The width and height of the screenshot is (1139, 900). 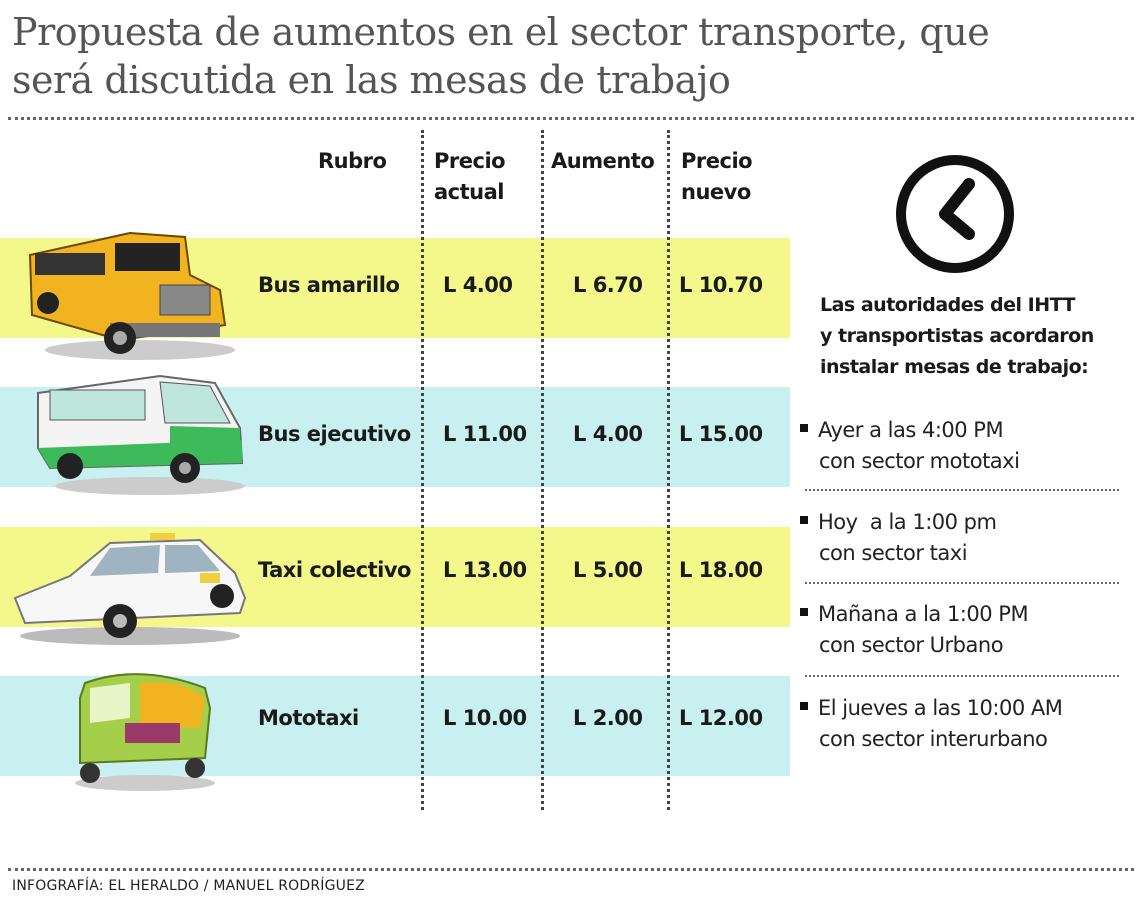 I want to click on header-text: actual, so click(x=469, y=192).